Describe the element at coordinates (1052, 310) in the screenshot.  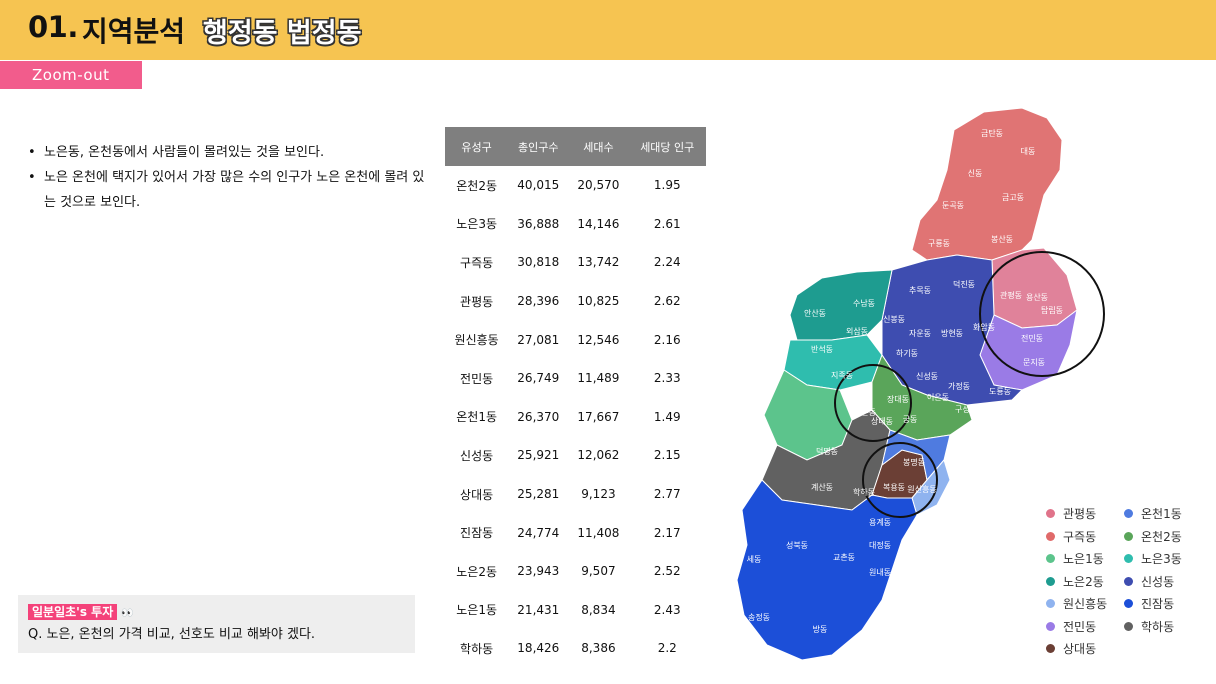
I see `map-label: 탑립동` at that location.